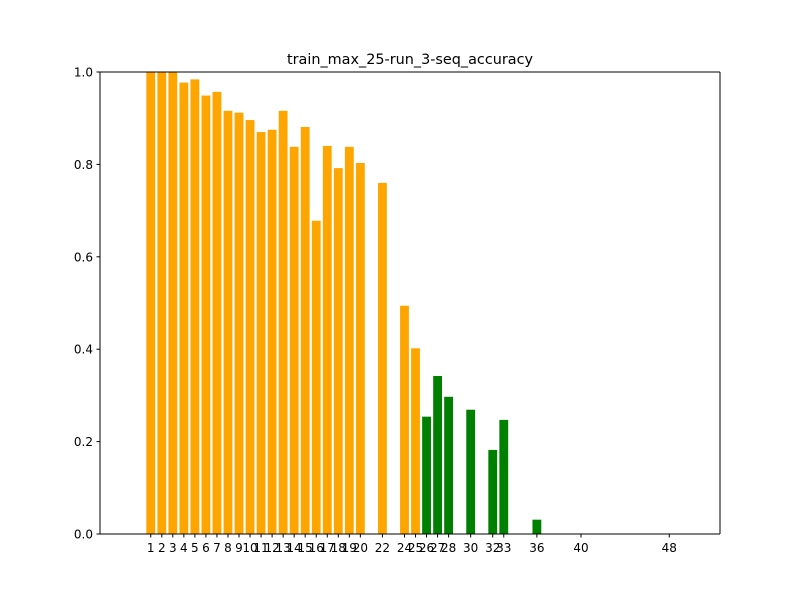  What do you see at coordinates (305, 548) in the screenshot?
I see `x-tick-label: 15` at bounding box center [305, 548].